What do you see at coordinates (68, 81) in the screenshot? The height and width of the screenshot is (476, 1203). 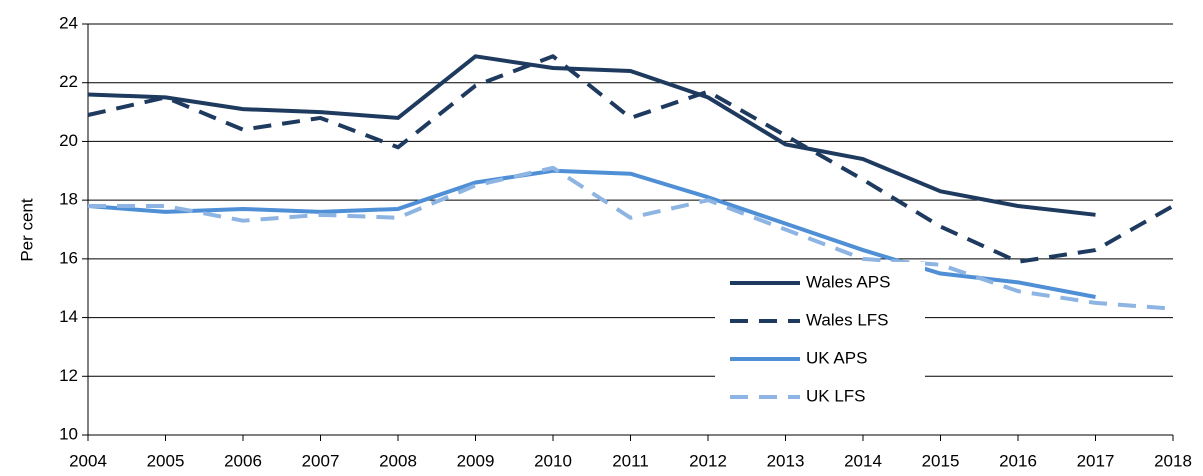 I see `y-tick-label: 22` at bounding box center [68, 81].